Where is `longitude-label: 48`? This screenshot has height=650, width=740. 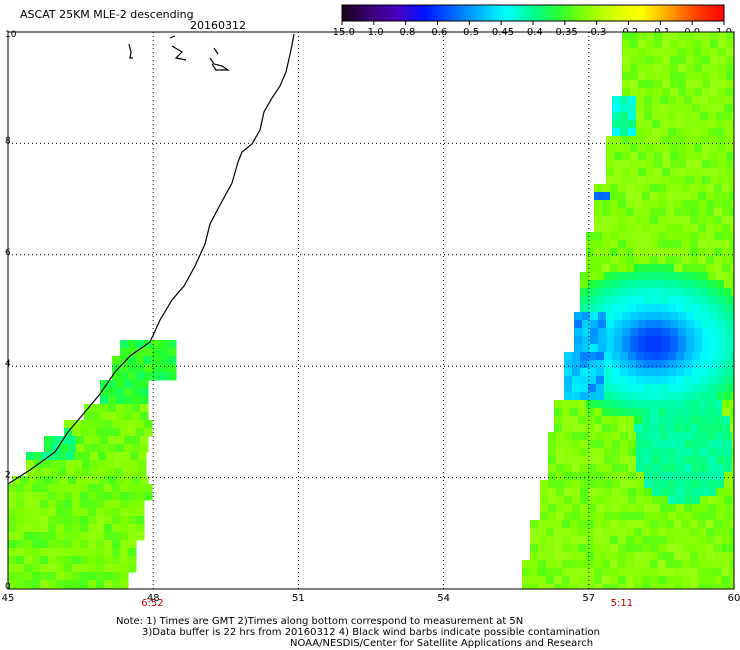
longitude-label: 48 is located at coordinates (153, 598).